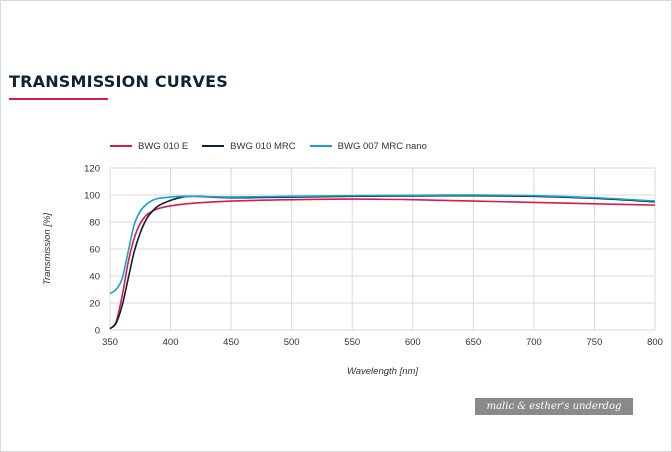 The image size is (672, 452). I want to click on chart-legend: BWG 010 E BWG 010 MRC BWG 007 MRC nano, so click(275, 146).